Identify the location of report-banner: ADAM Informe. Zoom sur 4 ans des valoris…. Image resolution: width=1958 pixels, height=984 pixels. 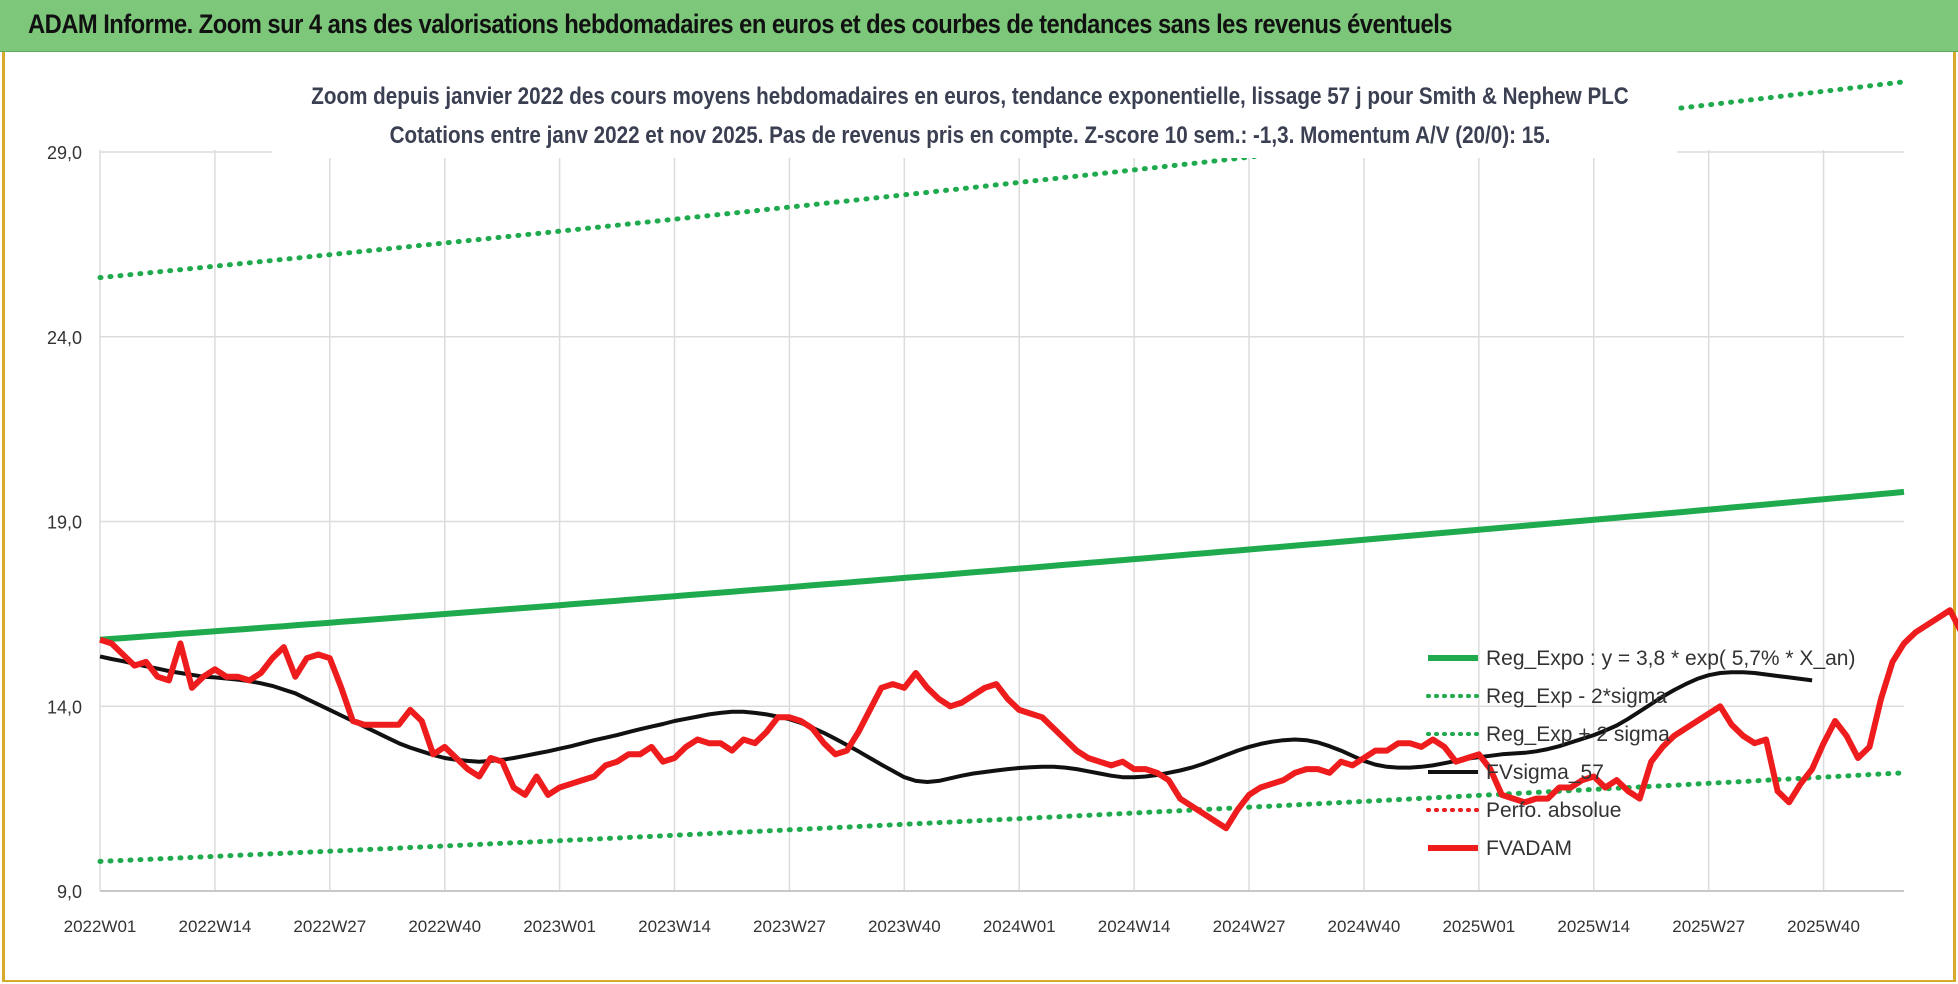
(979, 26).